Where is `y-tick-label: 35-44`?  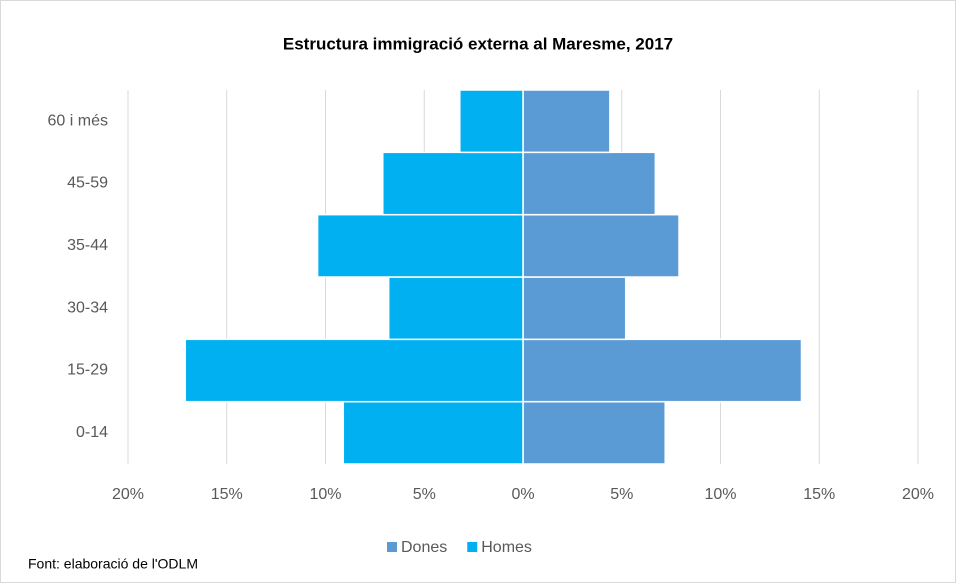
y-tick-label: 35-44 is located at coordinates (87, 245).